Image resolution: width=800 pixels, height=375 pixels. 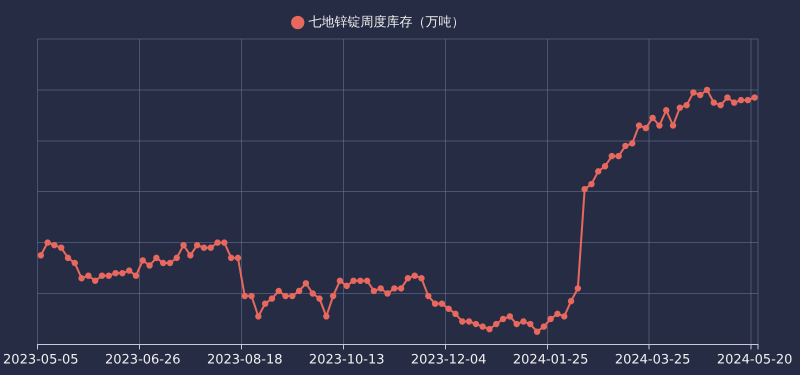 I want to click on x-tick-label: 2023-06-26, so click(x=142, y=360).